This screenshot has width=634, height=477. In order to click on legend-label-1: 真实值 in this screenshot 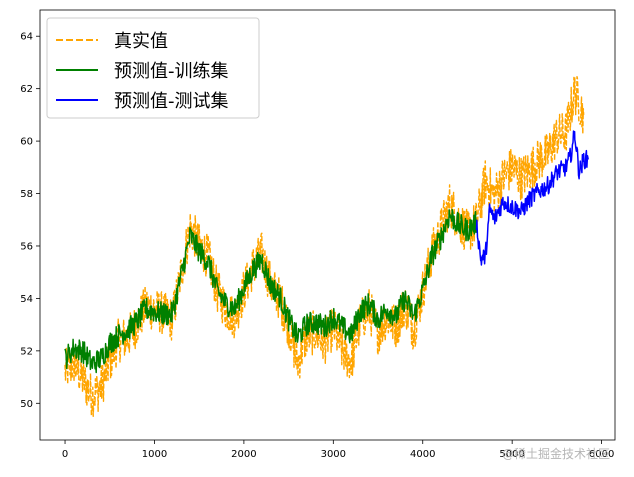, I will do `click(141, 41)`.